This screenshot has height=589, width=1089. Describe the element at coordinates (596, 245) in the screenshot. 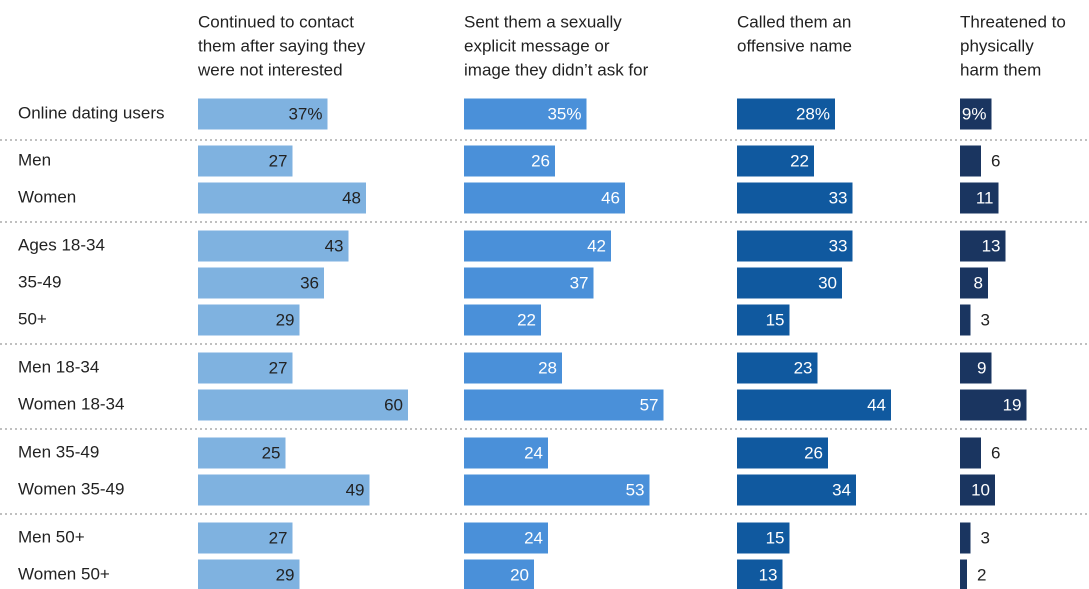

I see `data-label: 42` at that location.